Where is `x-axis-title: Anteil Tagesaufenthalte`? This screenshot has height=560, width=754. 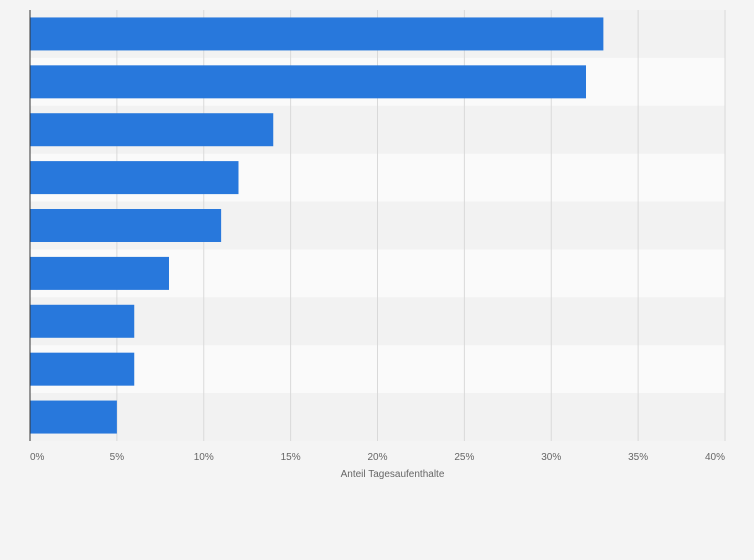
x-axis-title: Anteil Tagesaufenthalte is located at coordinates (393, 474).